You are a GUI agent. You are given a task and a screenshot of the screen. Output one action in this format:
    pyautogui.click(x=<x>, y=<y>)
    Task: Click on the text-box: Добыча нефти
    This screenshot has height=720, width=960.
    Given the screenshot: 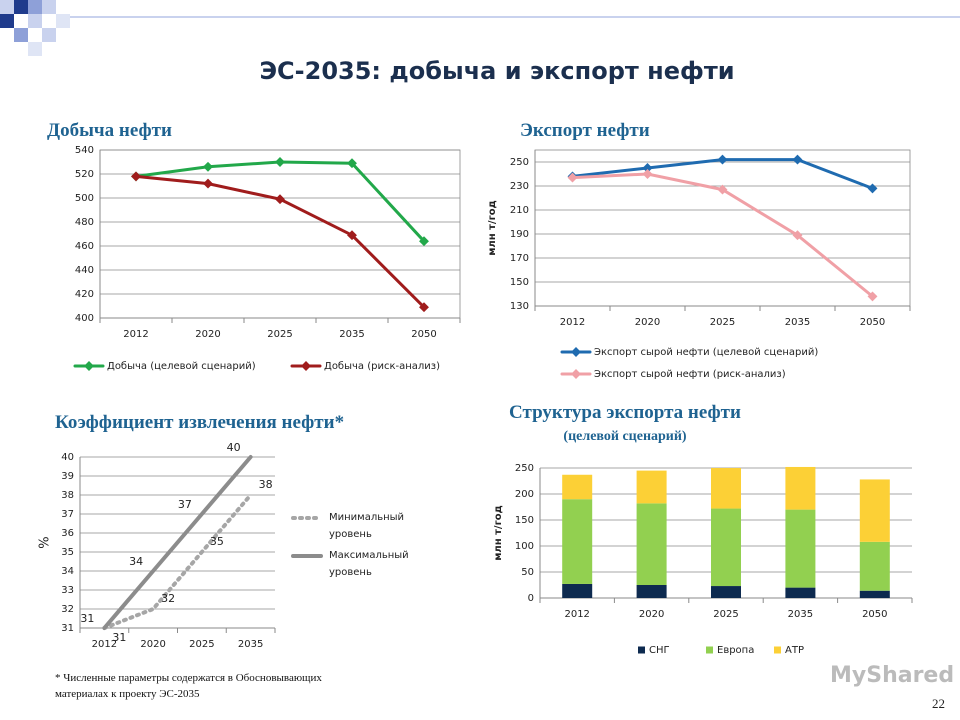 What is the action you would take?
    pyautogui.click(x=172, y=131)
    